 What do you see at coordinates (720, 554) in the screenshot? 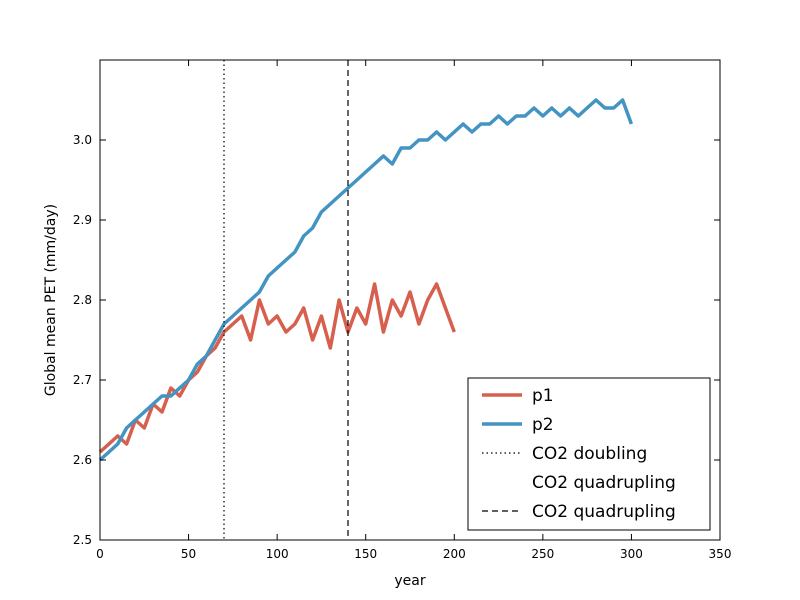
I see `x-tick-label: 350` at bounding box center [720, 554].